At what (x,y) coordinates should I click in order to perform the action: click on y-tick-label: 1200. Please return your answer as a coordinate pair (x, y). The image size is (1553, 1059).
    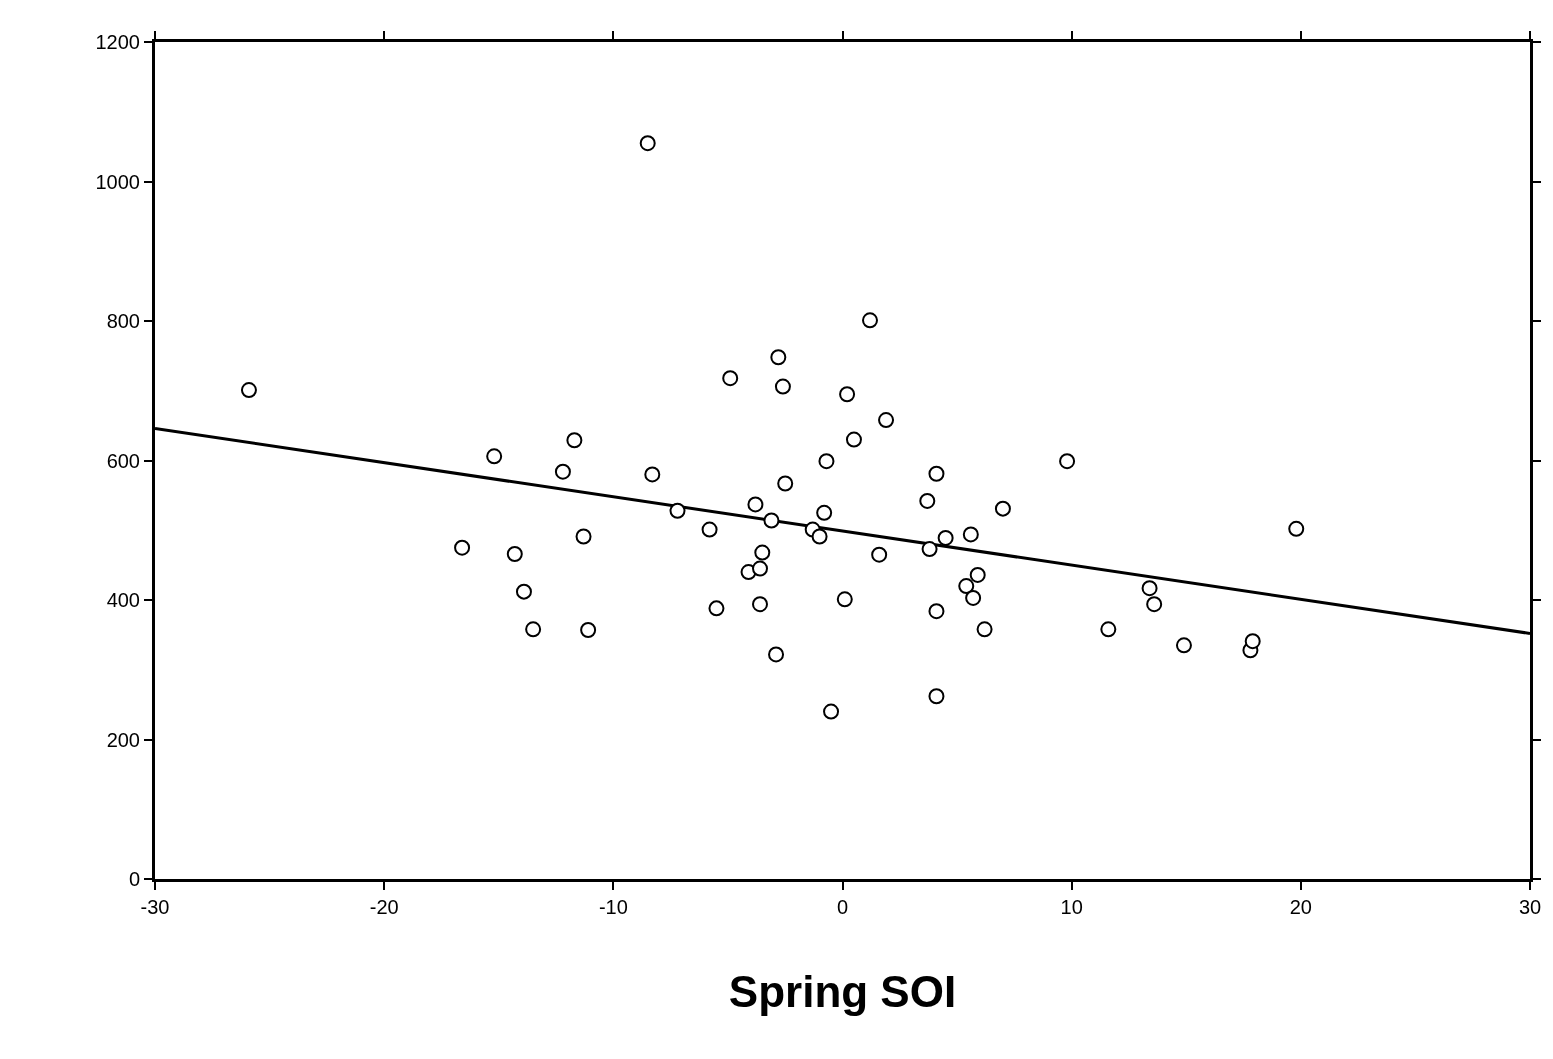
    Looking at the image, I should click on (117, 42).